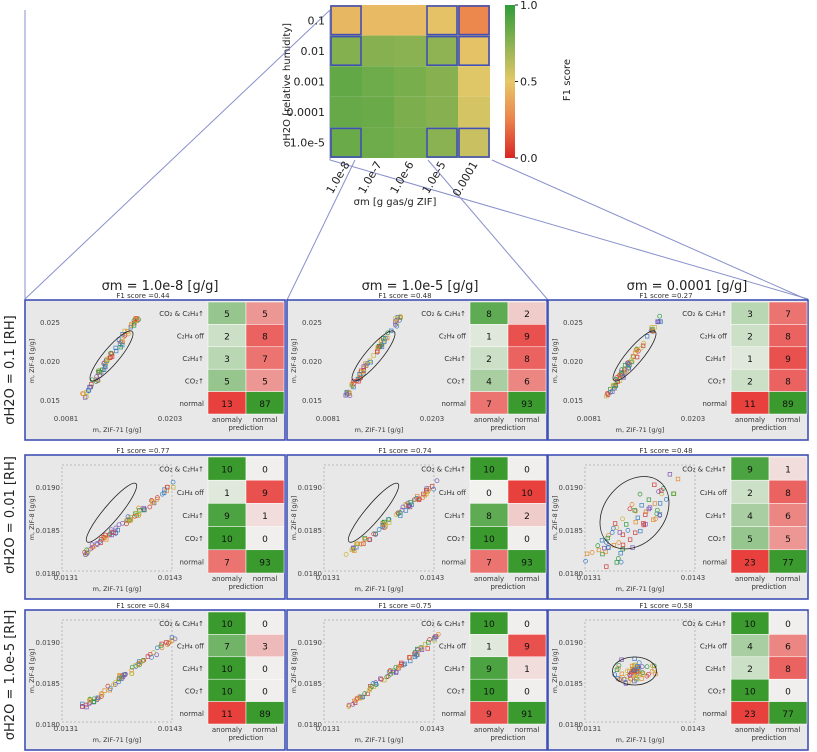 The width and height of the screenshot is (817, 752). Describe the element at coordinates (346, 50) in the screenshot. I see `heatmap-highlight` at that location.